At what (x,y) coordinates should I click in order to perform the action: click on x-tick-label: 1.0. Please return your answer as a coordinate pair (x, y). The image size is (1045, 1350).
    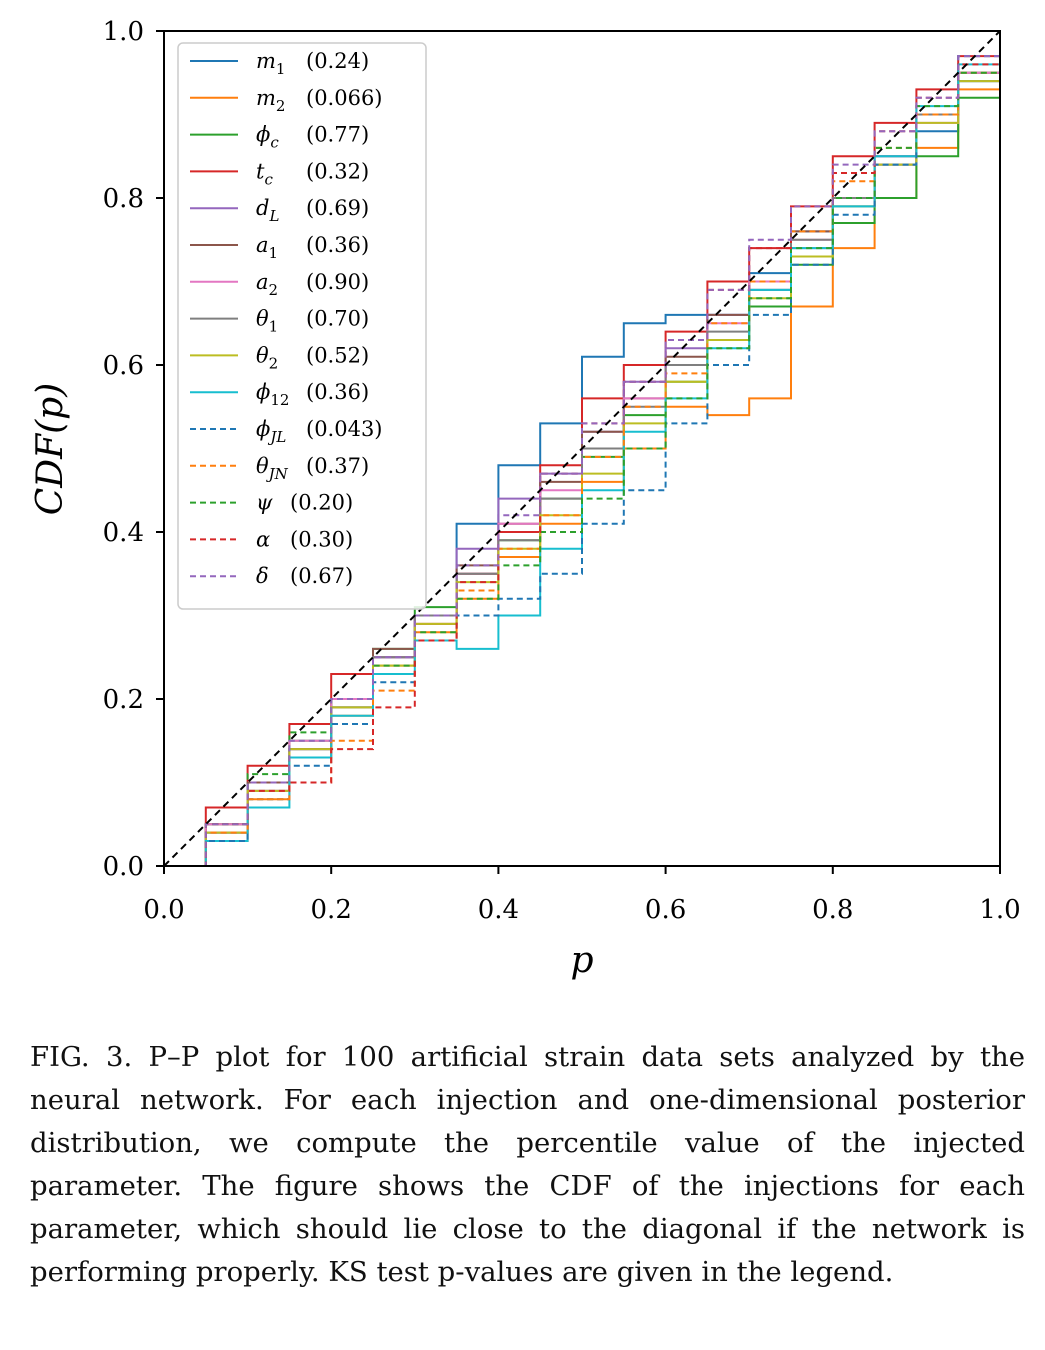
    Looking at the image, I should click on (999, 910).